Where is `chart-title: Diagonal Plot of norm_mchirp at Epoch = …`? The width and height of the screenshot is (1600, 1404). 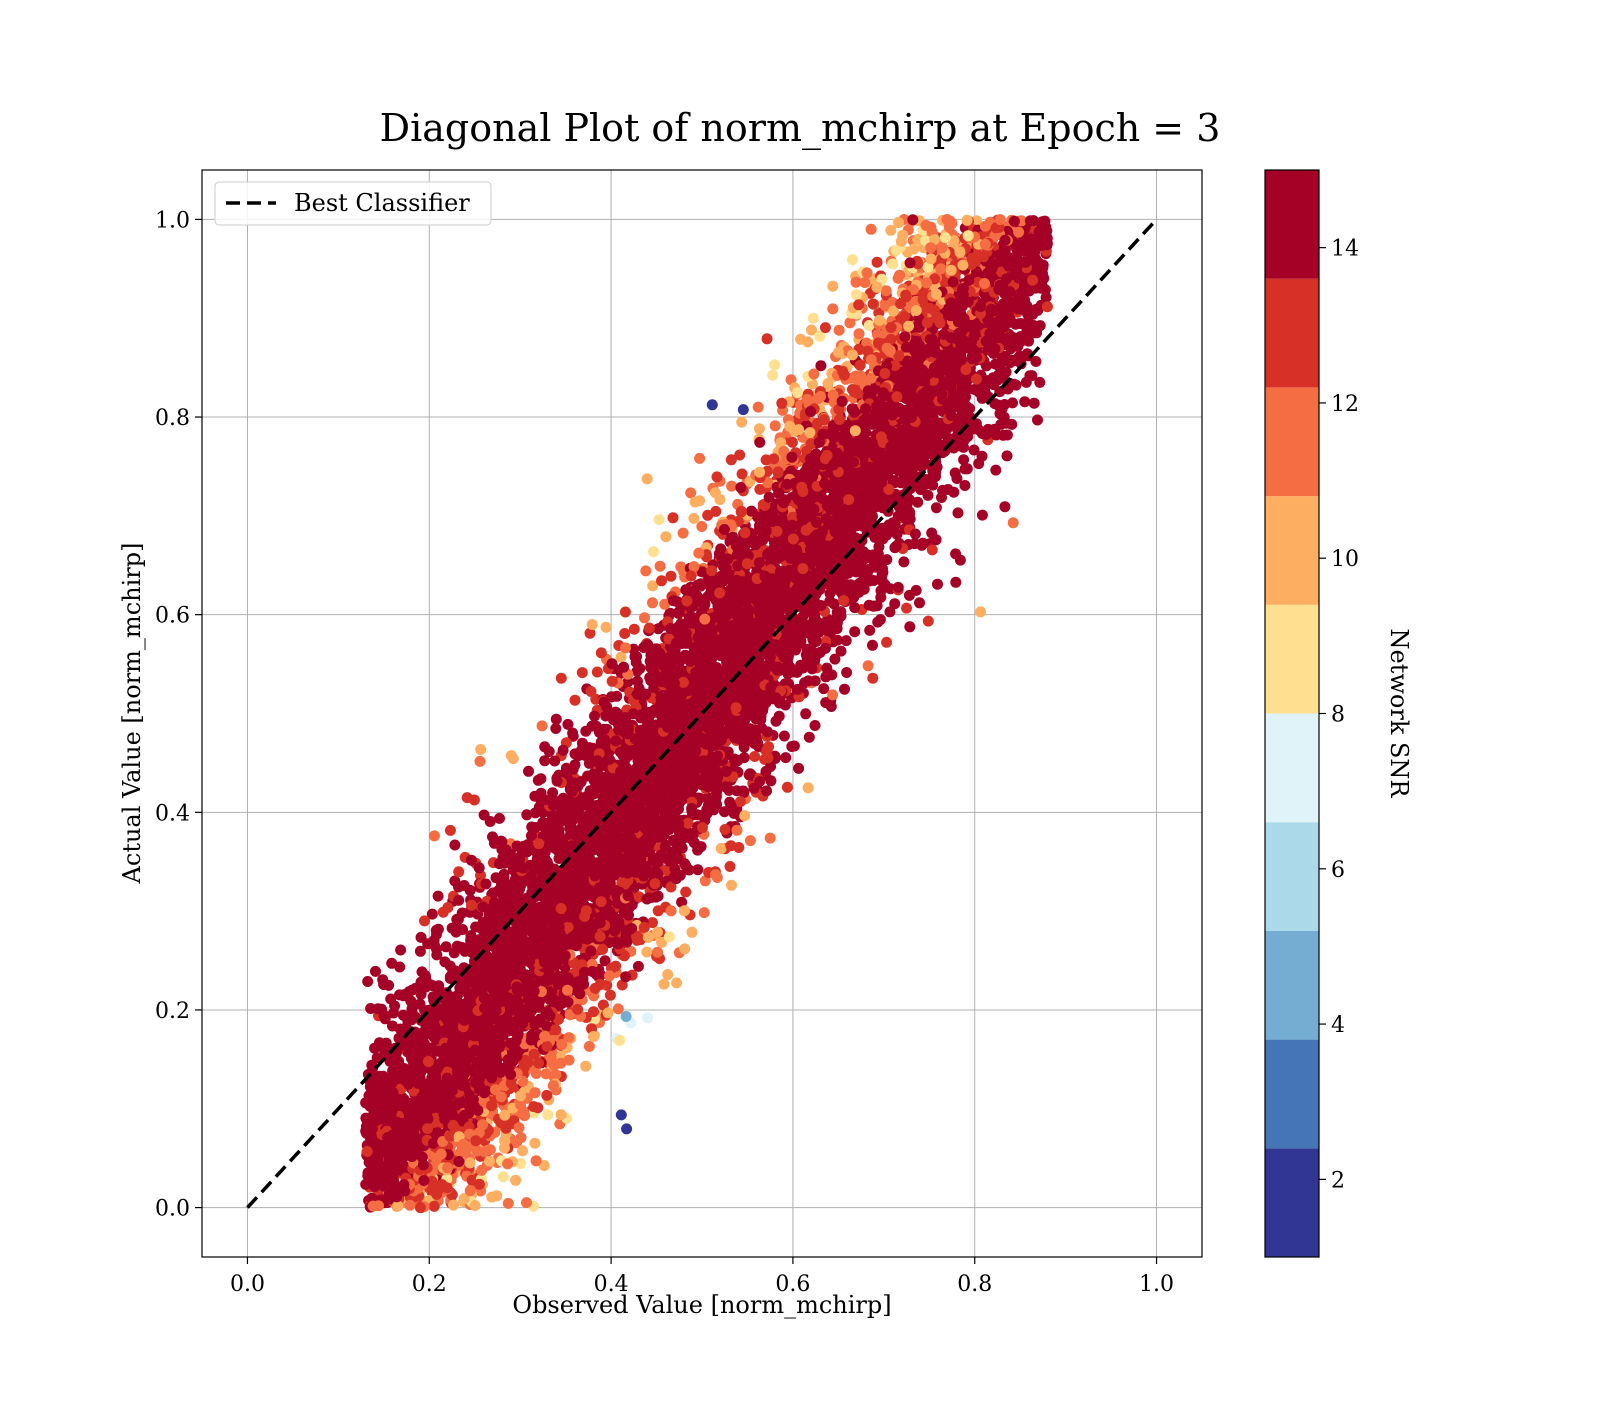 chart-title: Diagonal Plot of norm_mchirp at Epoch = … is located at coordinates (800, 128).